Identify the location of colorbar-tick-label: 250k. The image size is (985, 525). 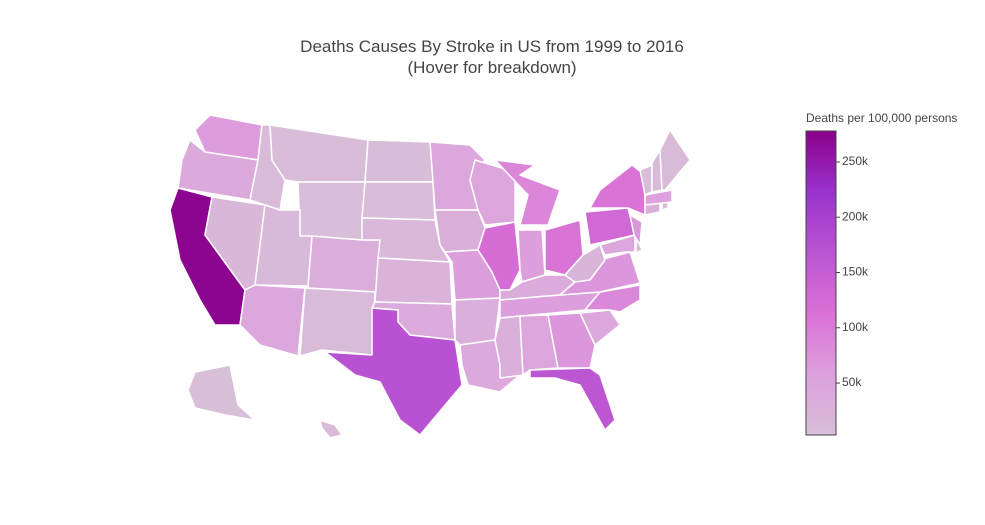
(855, 161).